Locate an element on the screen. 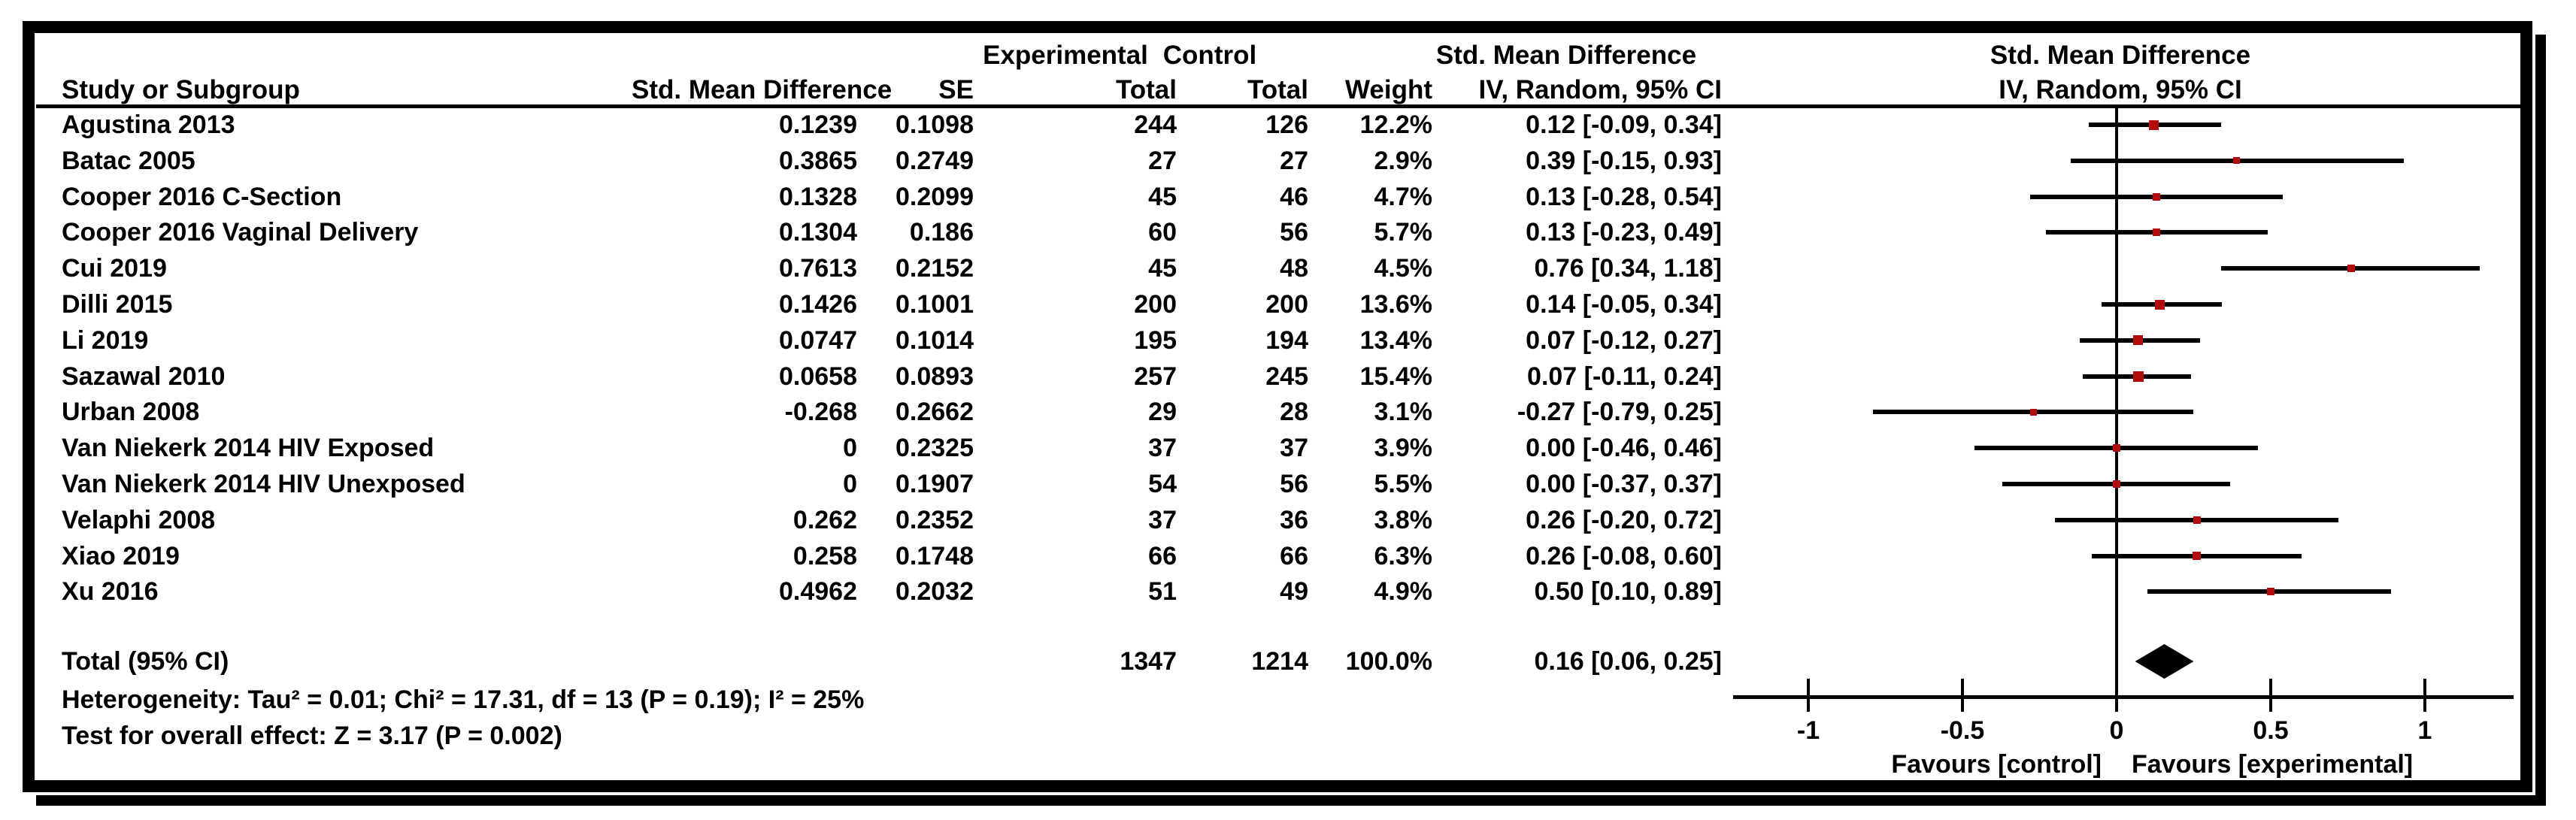 This screenshot has height=820, width=2576. study-ci-text: 0.50 [0.10, 0.89] is located at coordinates (1628, 591).